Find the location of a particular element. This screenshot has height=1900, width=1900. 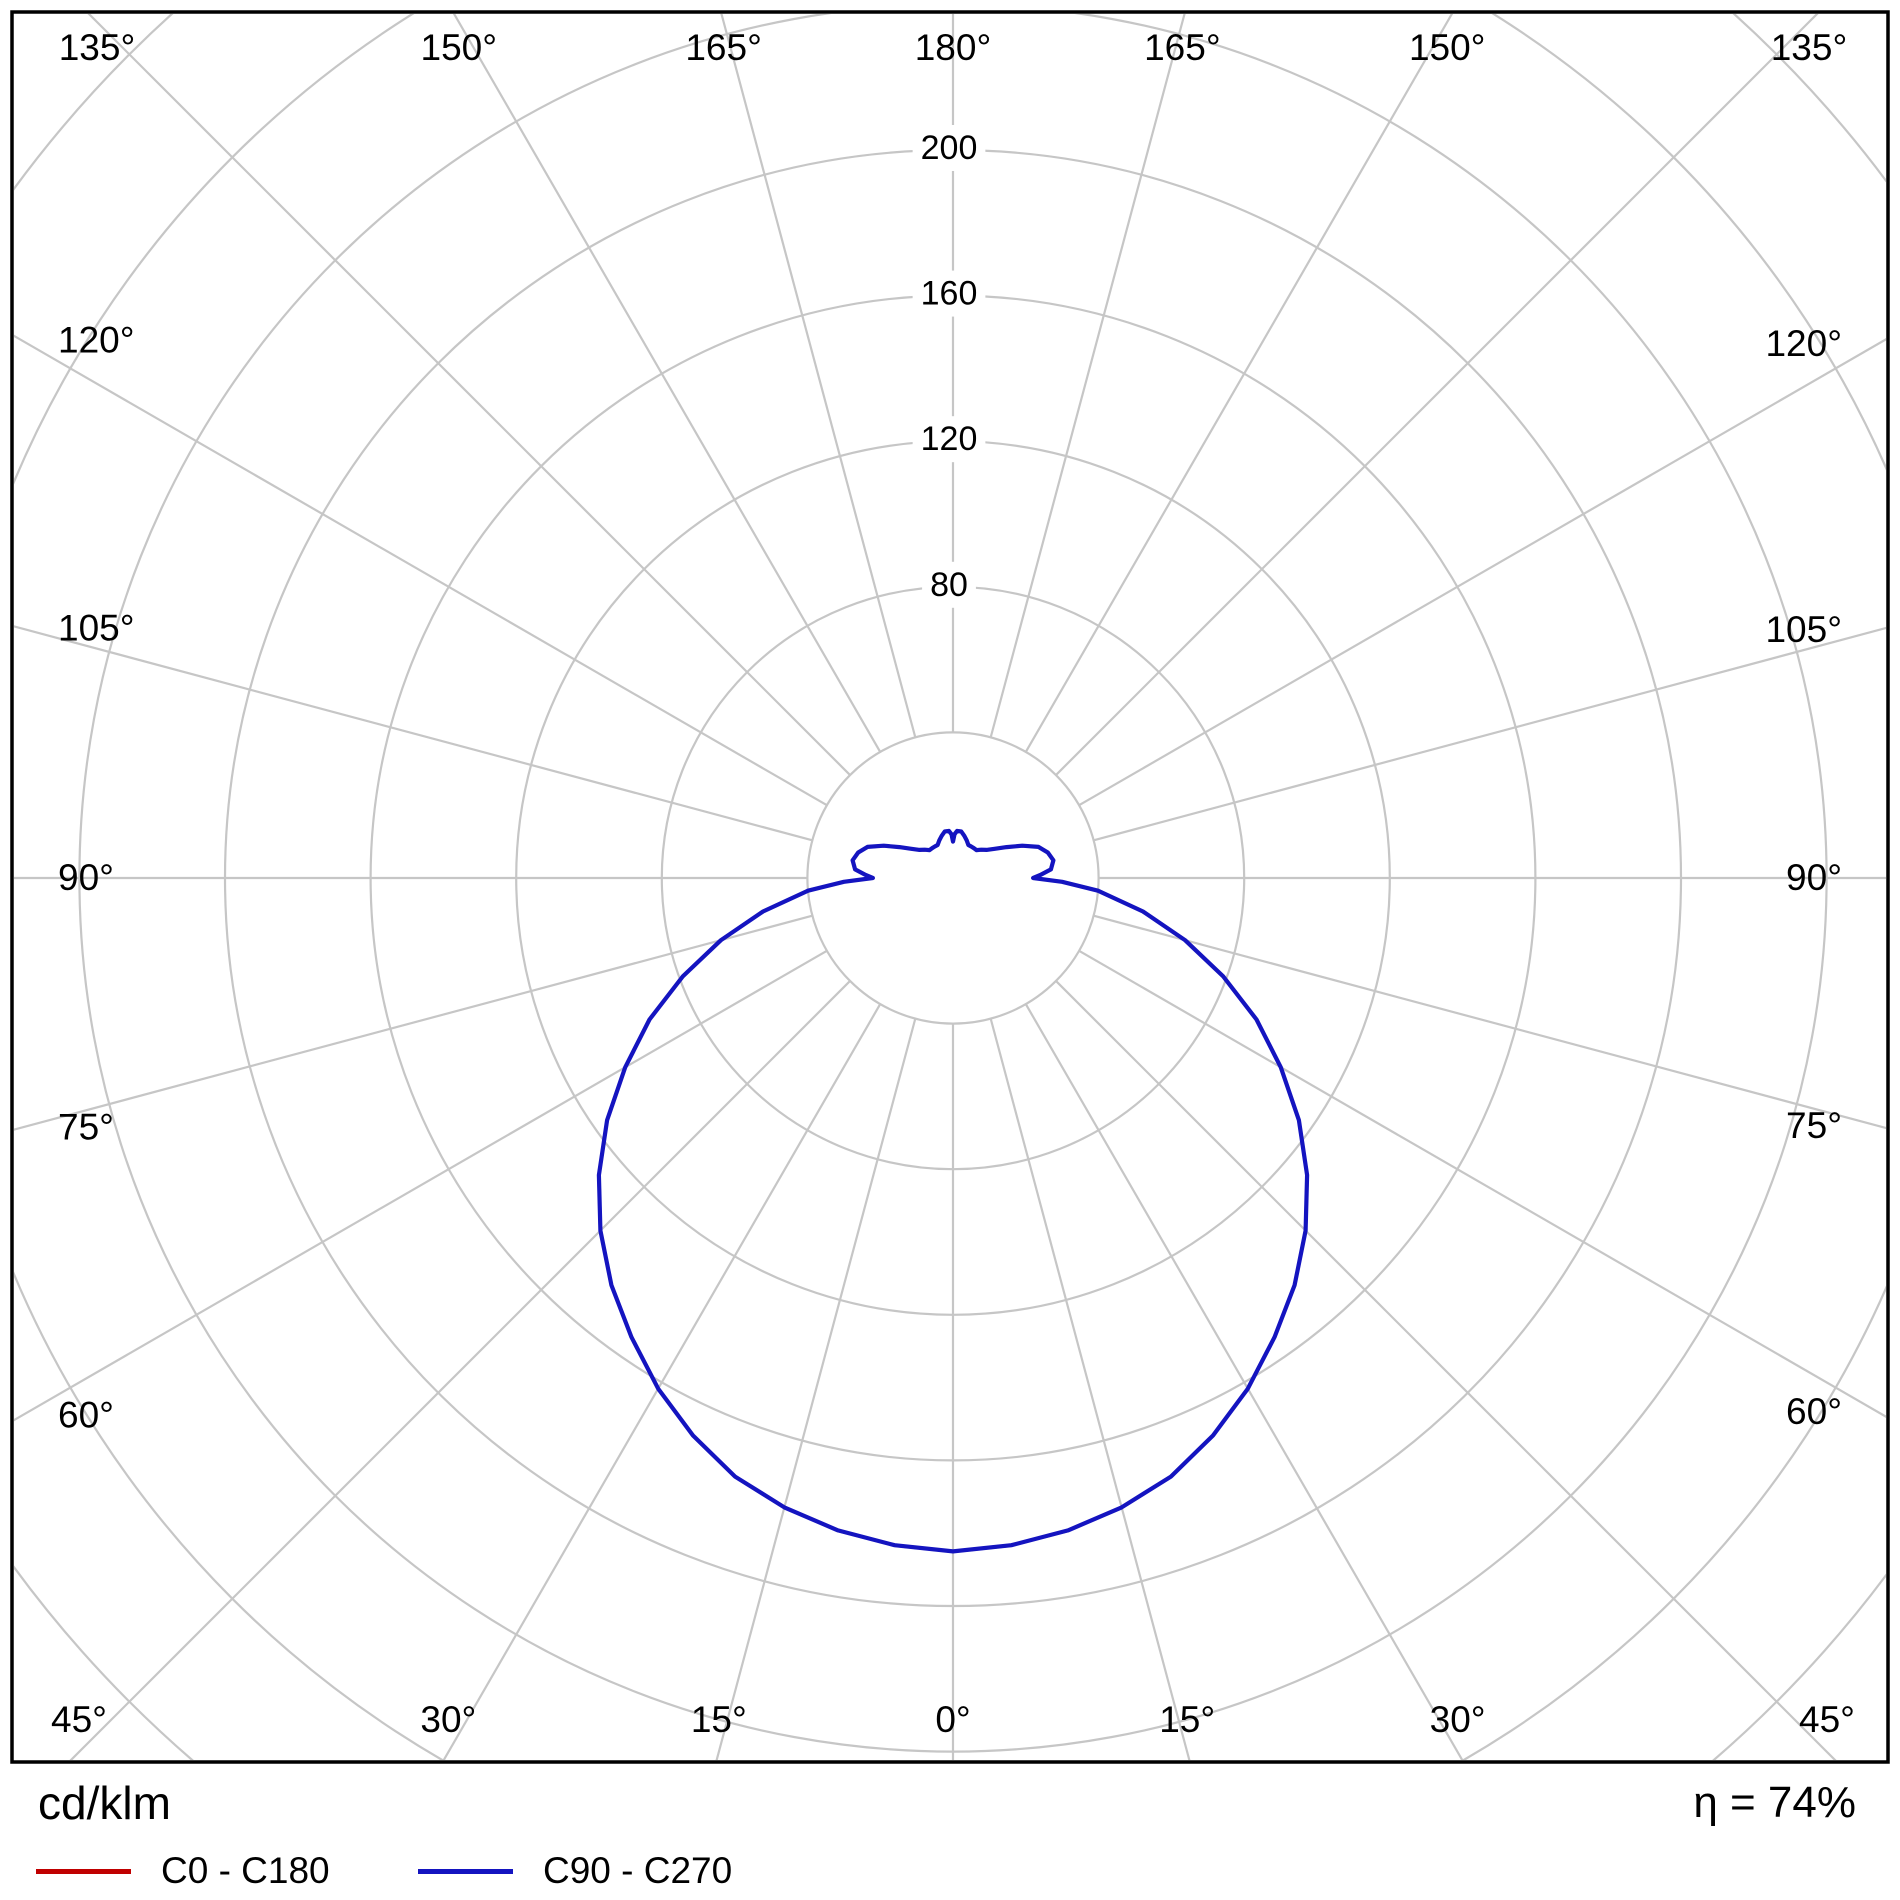

angle-label-120-right: 120° is located at coordinates (1803, 343).